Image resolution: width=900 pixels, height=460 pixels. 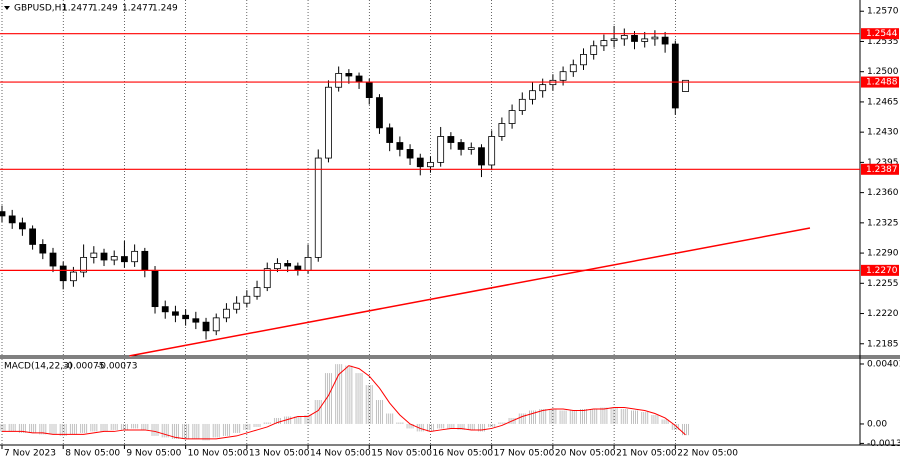 I want to click on x-tick-label: 16 Nov 05:00, so click(x=462, y=454).